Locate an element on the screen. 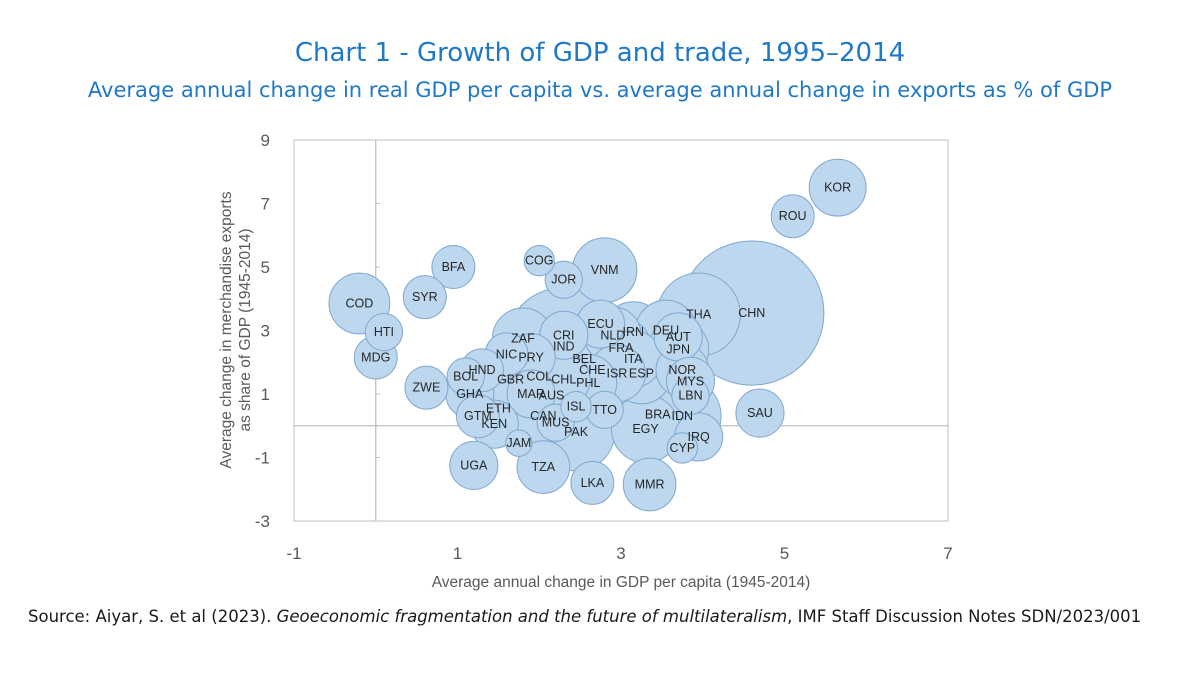  bubble-label-lbn: LBN is located at coordinates (690, 396).